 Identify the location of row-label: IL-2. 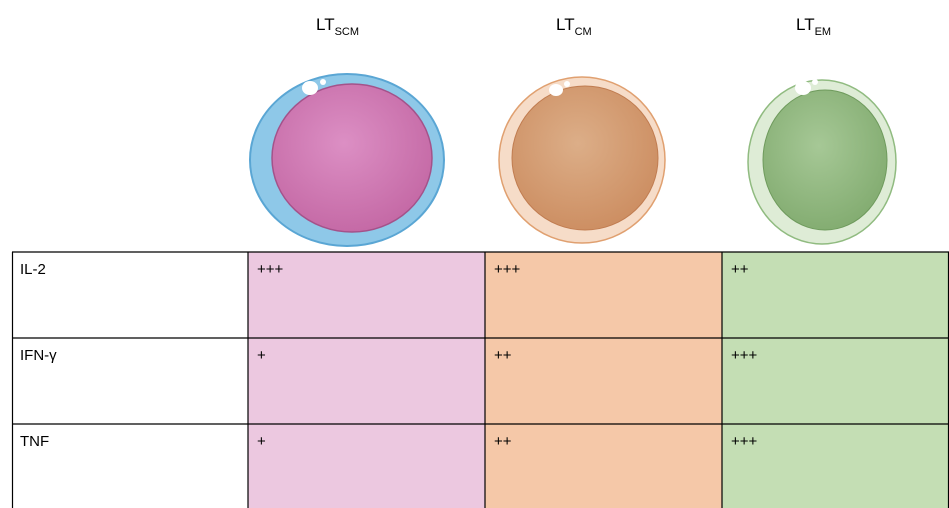
(33, 269).